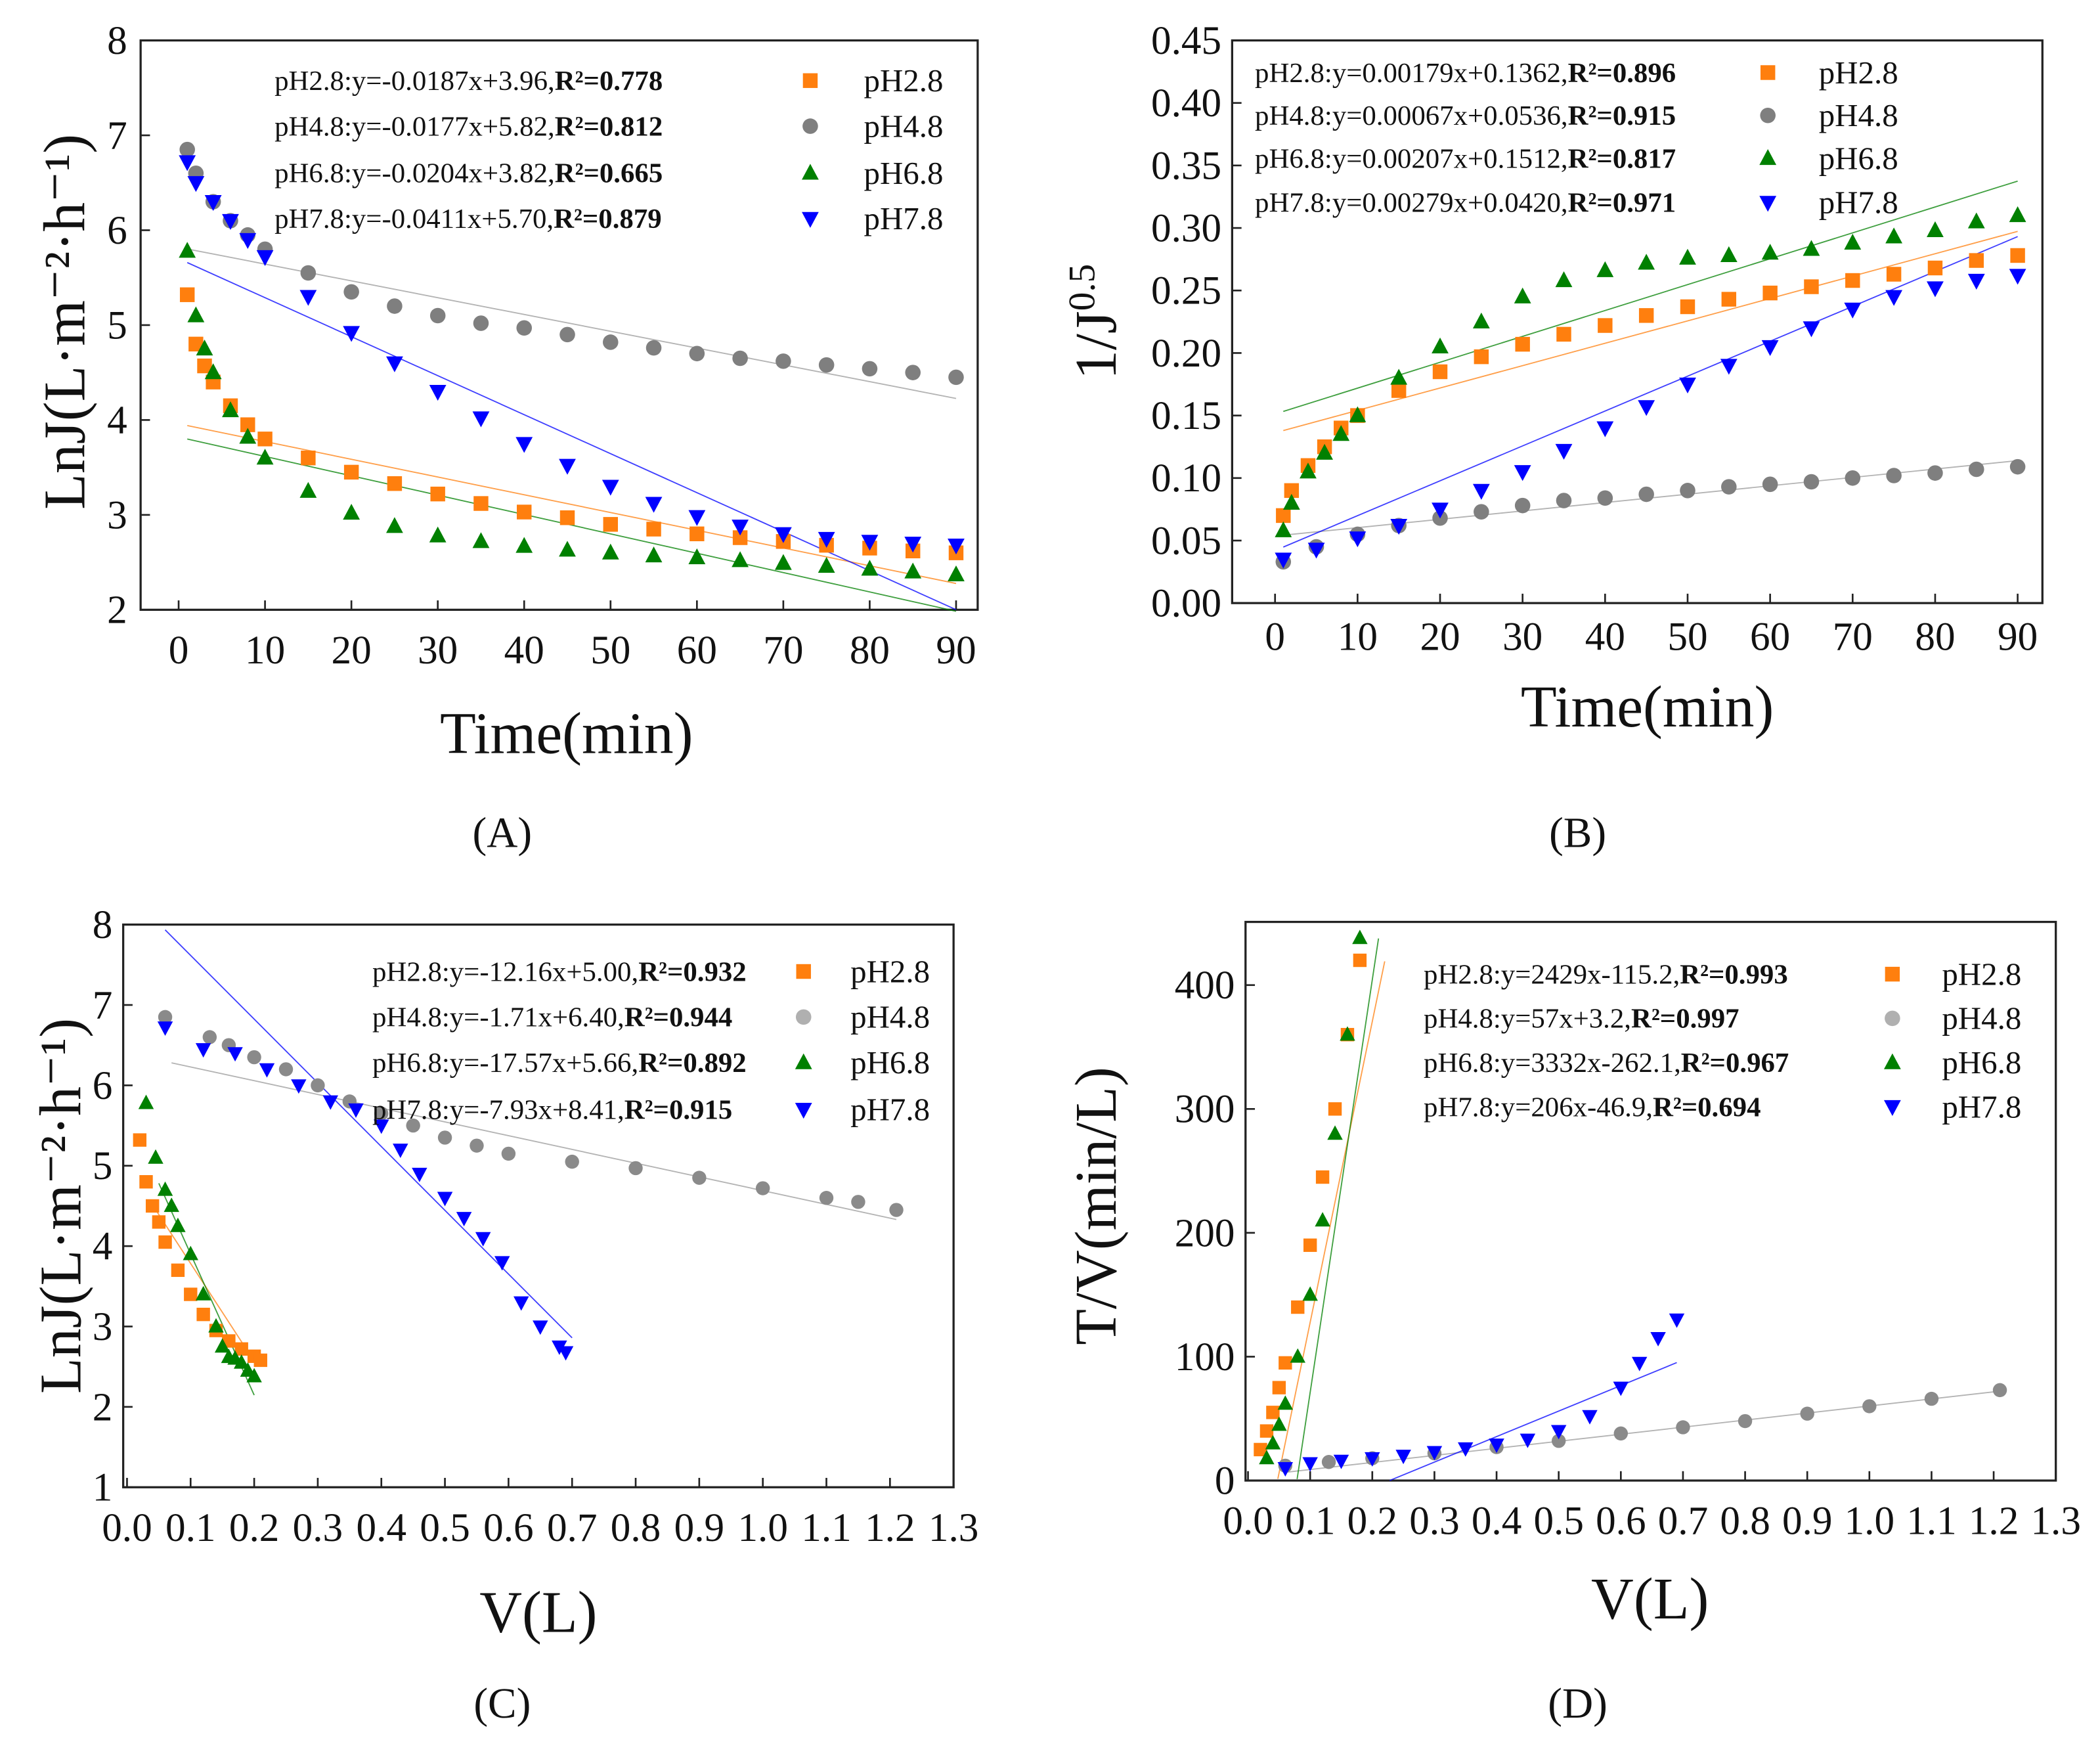 The width and height of the screenshot is (2100, 1738). Describe the element at coordinates (468, 219) in the screenshot. I see `fit-equation: pH7.8:y=-0.0411x+5.70,R²=0.879` at that location.